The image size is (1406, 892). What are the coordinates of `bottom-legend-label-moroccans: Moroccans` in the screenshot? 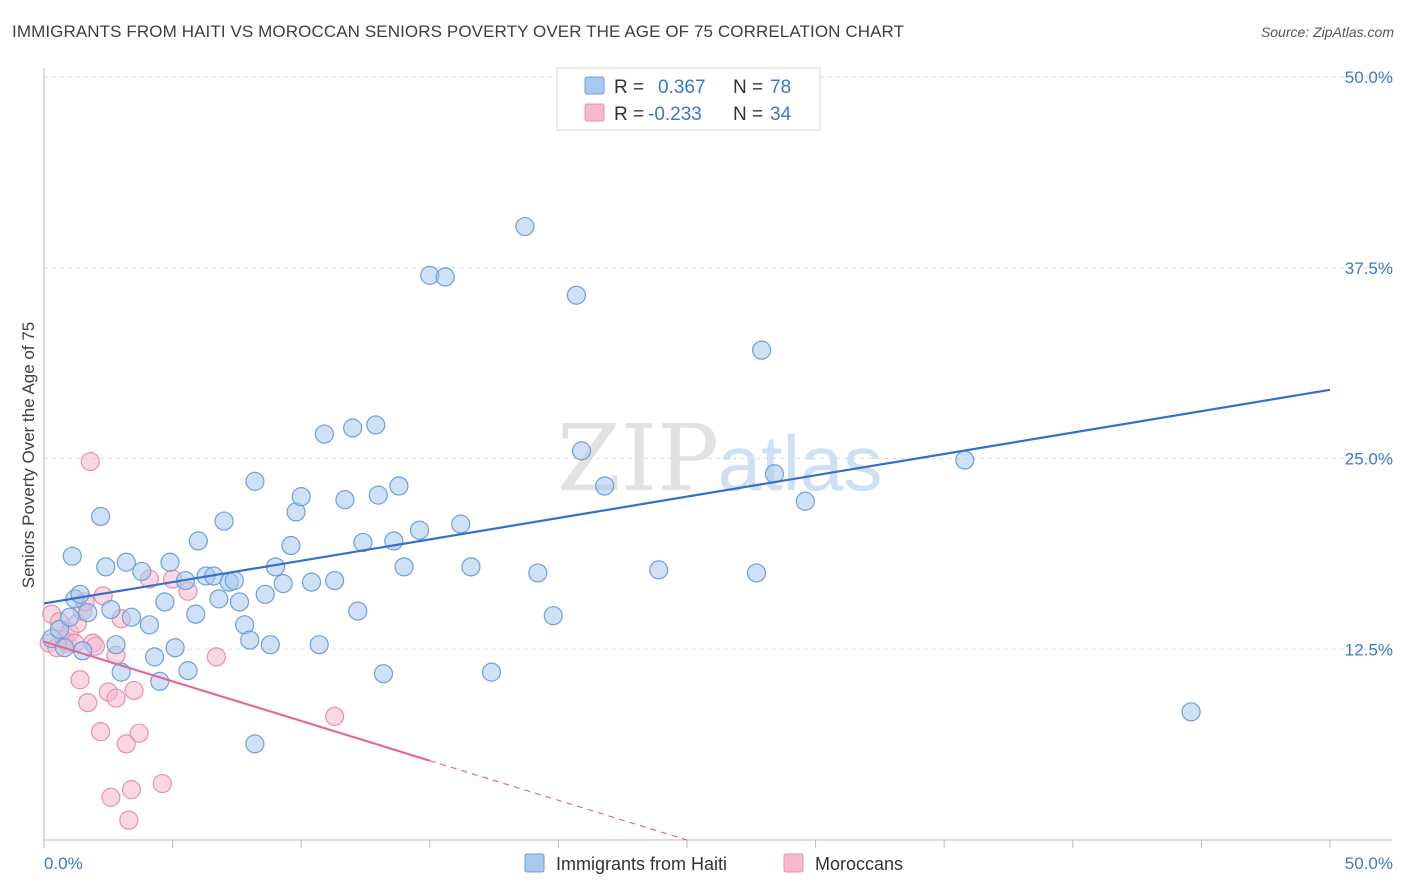 It's located at (859, 864).